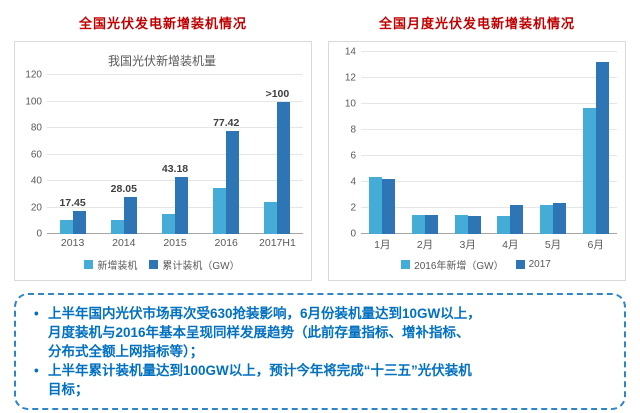 This screenshot has height=413, width=640. Describe the element at coordinates (33, 75) in the screenshot. I see `y-tick-label: 120` at that location.